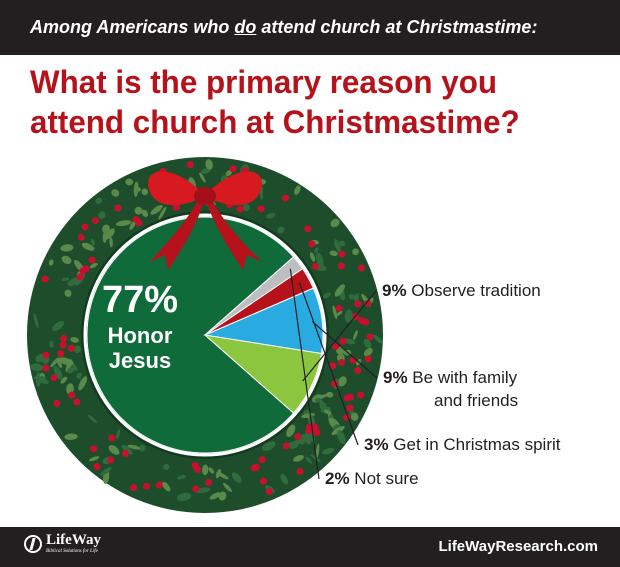 This screenshot has height=567, width=620. Describe the element at coordinates (72, 551) in the screenshot. I see `logo-tagline: Biblical Solutions for Life` at that location.